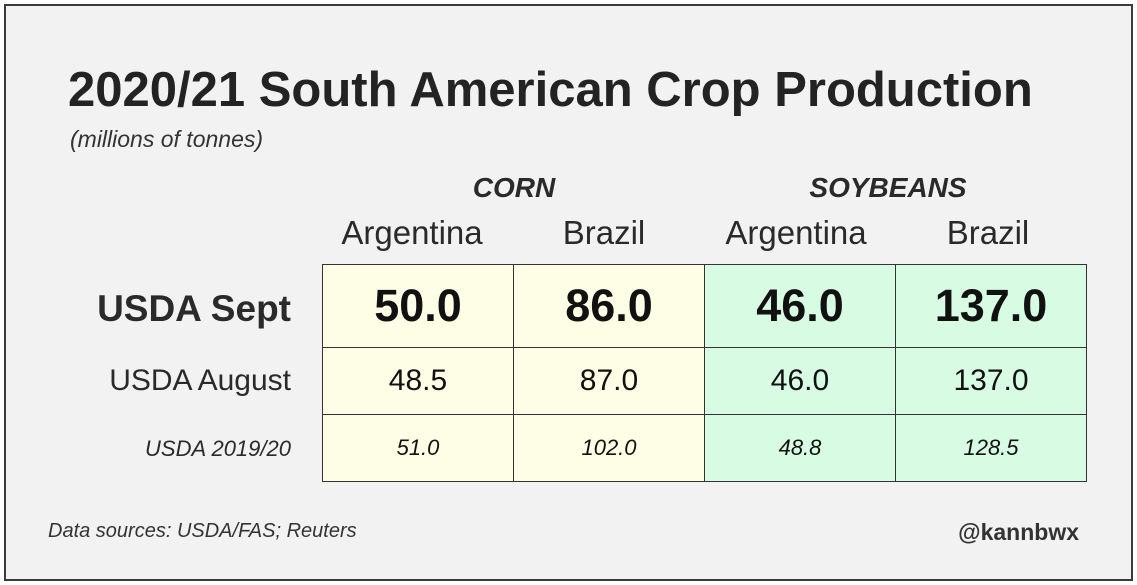 Image resolution: width=1137 pixels, height=585 pixels. What do you see at coordinates (609, 381) in the screenshot?
I see `cell-august-corn-brazil: 87.0` at bounding box center [609, 381].